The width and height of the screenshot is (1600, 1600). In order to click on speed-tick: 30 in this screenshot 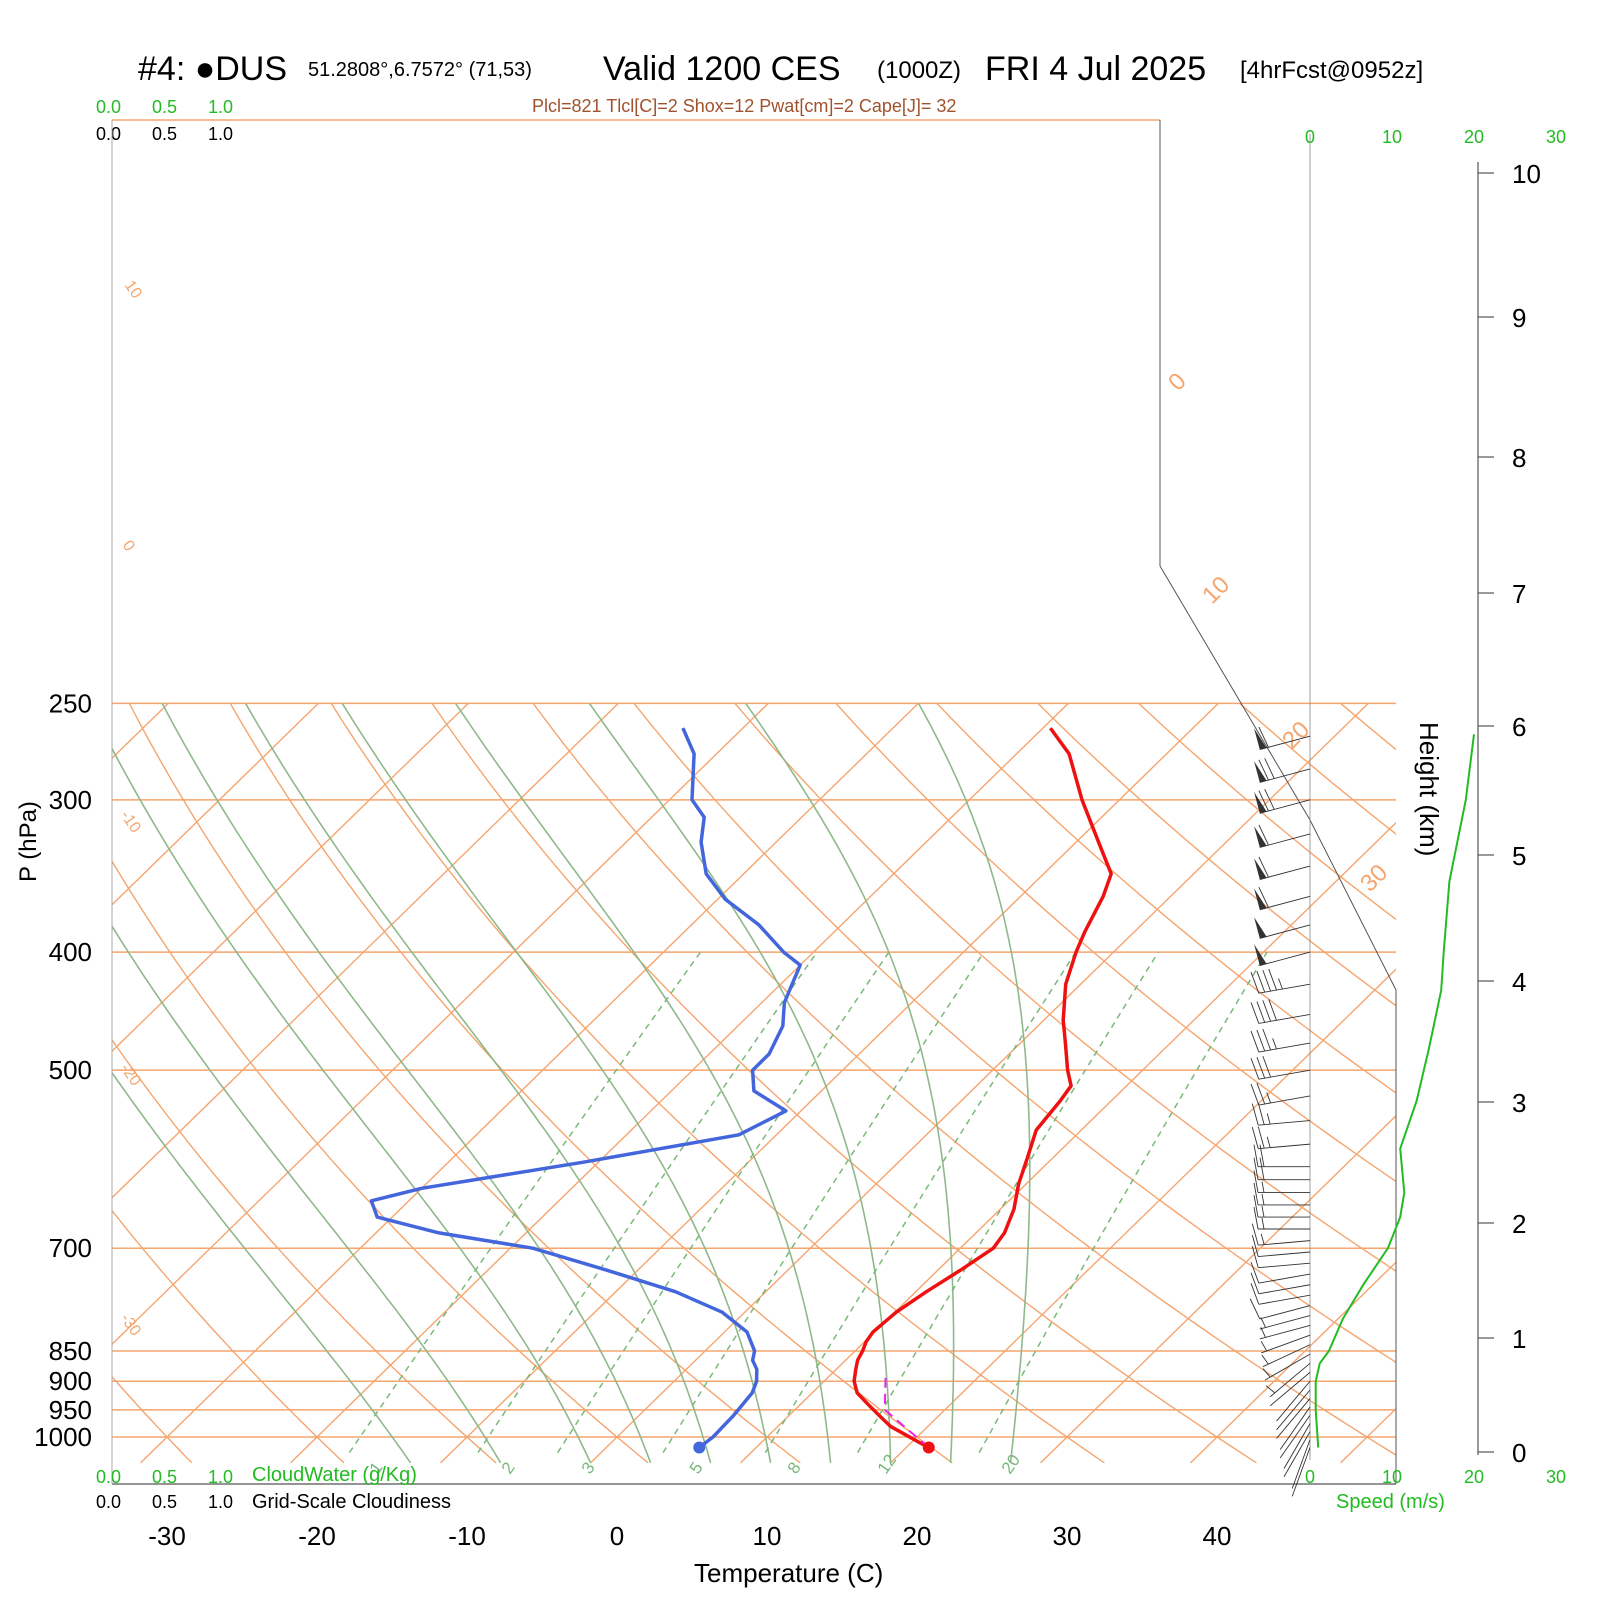, I will do `click(1556, 1477)`.